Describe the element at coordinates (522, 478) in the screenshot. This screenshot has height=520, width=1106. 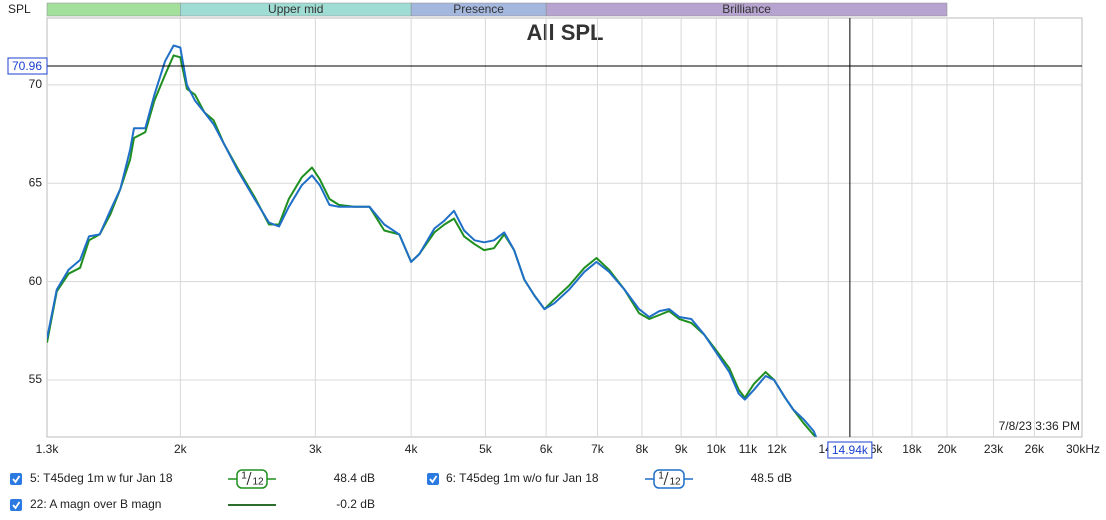
I see `legend-name: 6: T45deg 1m w/o fur Jan 18` at that location.